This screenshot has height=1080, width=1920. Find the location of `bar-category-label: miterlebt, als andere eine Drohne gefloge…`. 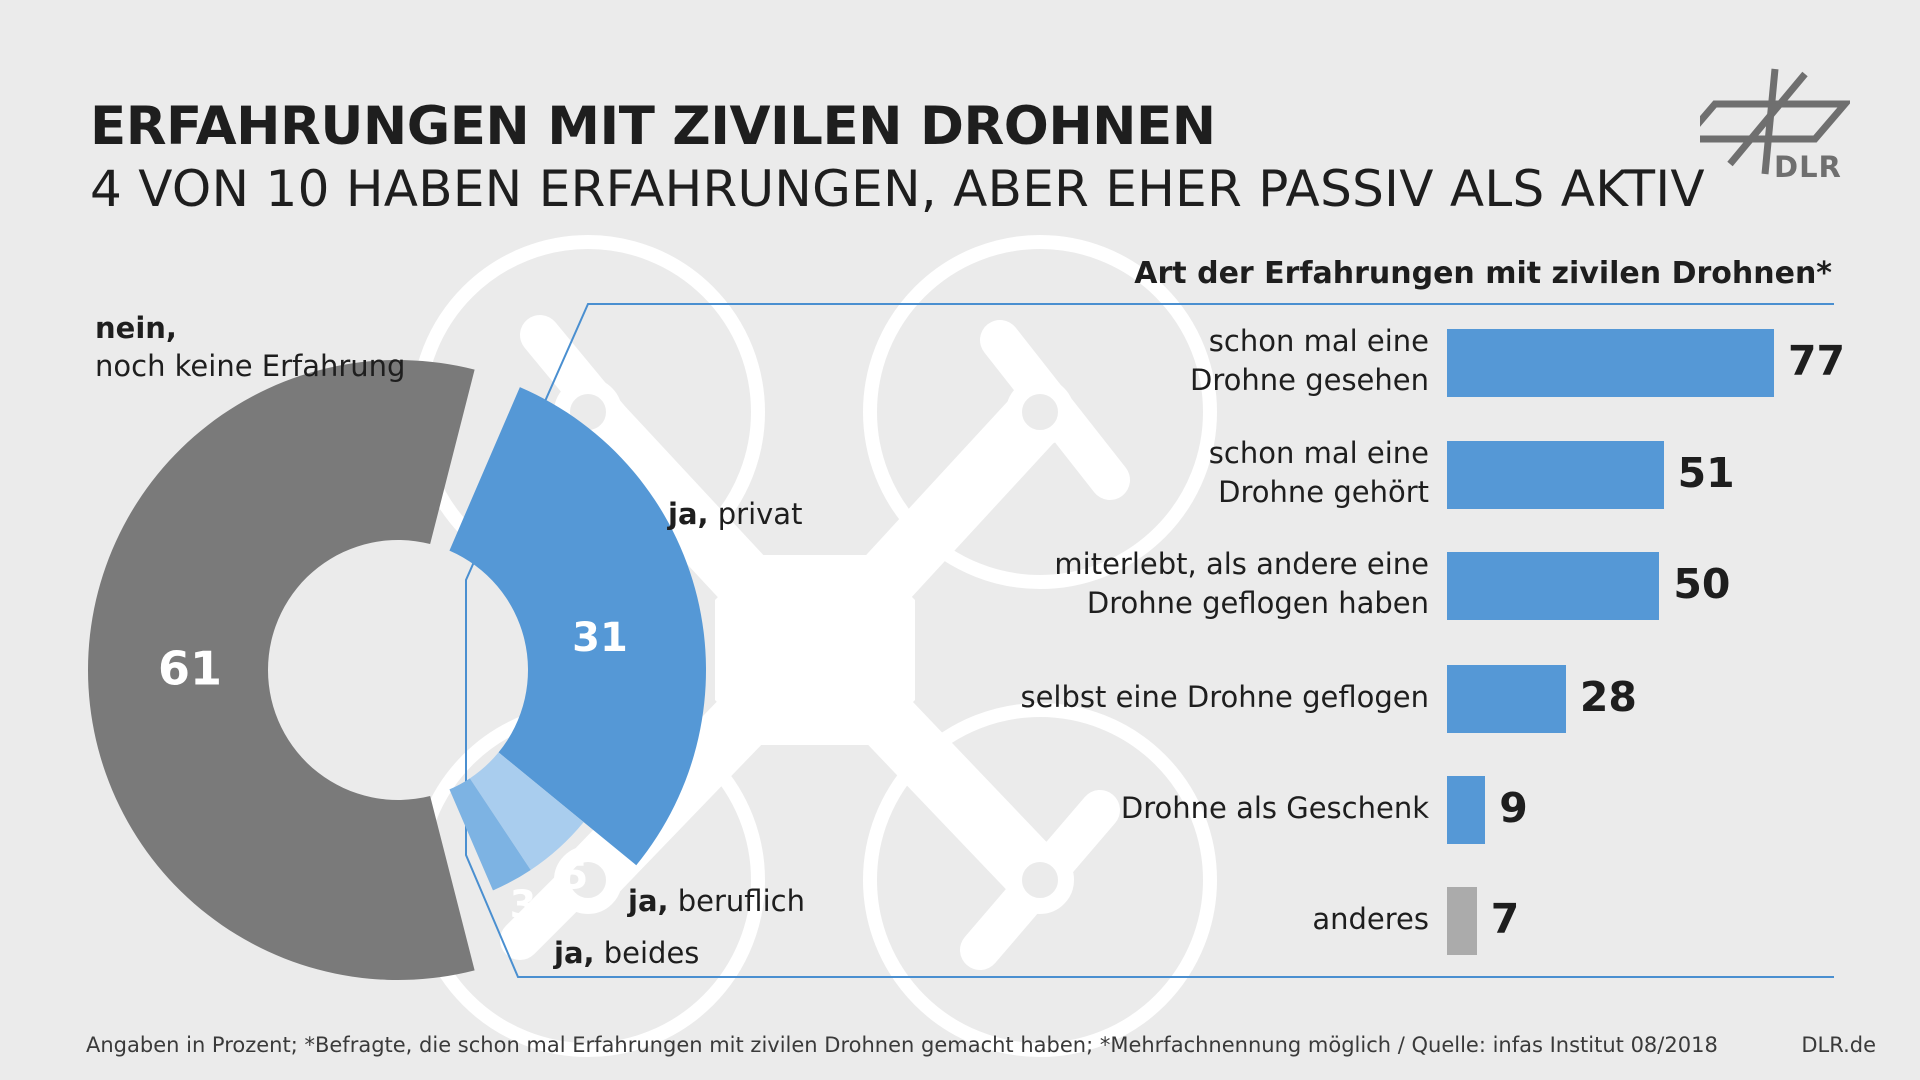

bar-category-label: miterlebt, als andere eine Drohne gefloge… is located at coordinates (1209, 584).